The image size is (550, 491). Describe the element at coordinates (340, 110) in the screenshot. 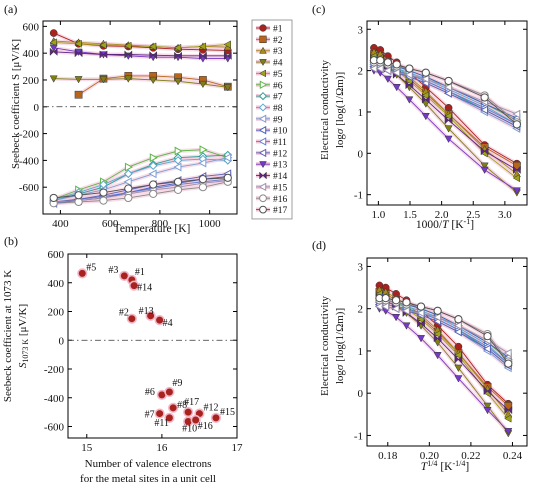

I see `panel-c-ylabel-line2: logσ [log(1/Ωm)]` at that location.